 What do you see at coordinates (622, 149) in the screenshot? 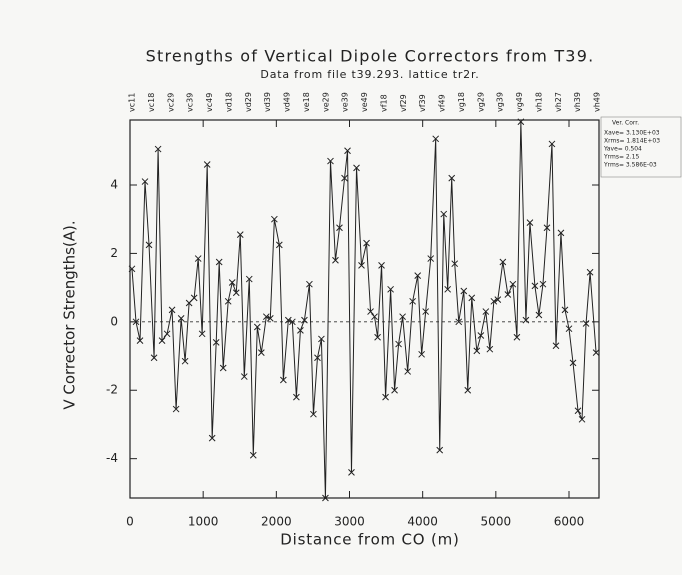
I see `legend-stat: Yave= 0.504` at bounding box center [622, 149].